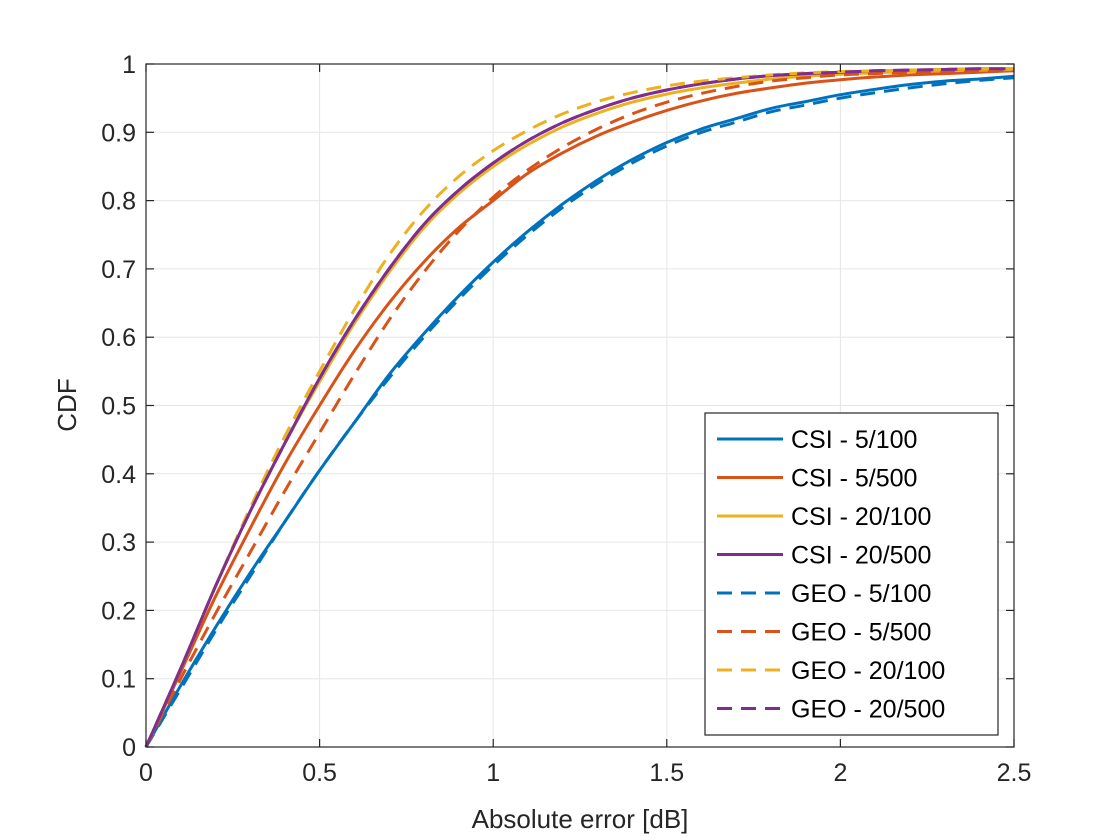 The width and height of the screenshot is (1120, 840). What do you see at coordinates (118, 611) in the screenshot?
I see `y-tick-label: 0.2` at bounding box center [118, 611].